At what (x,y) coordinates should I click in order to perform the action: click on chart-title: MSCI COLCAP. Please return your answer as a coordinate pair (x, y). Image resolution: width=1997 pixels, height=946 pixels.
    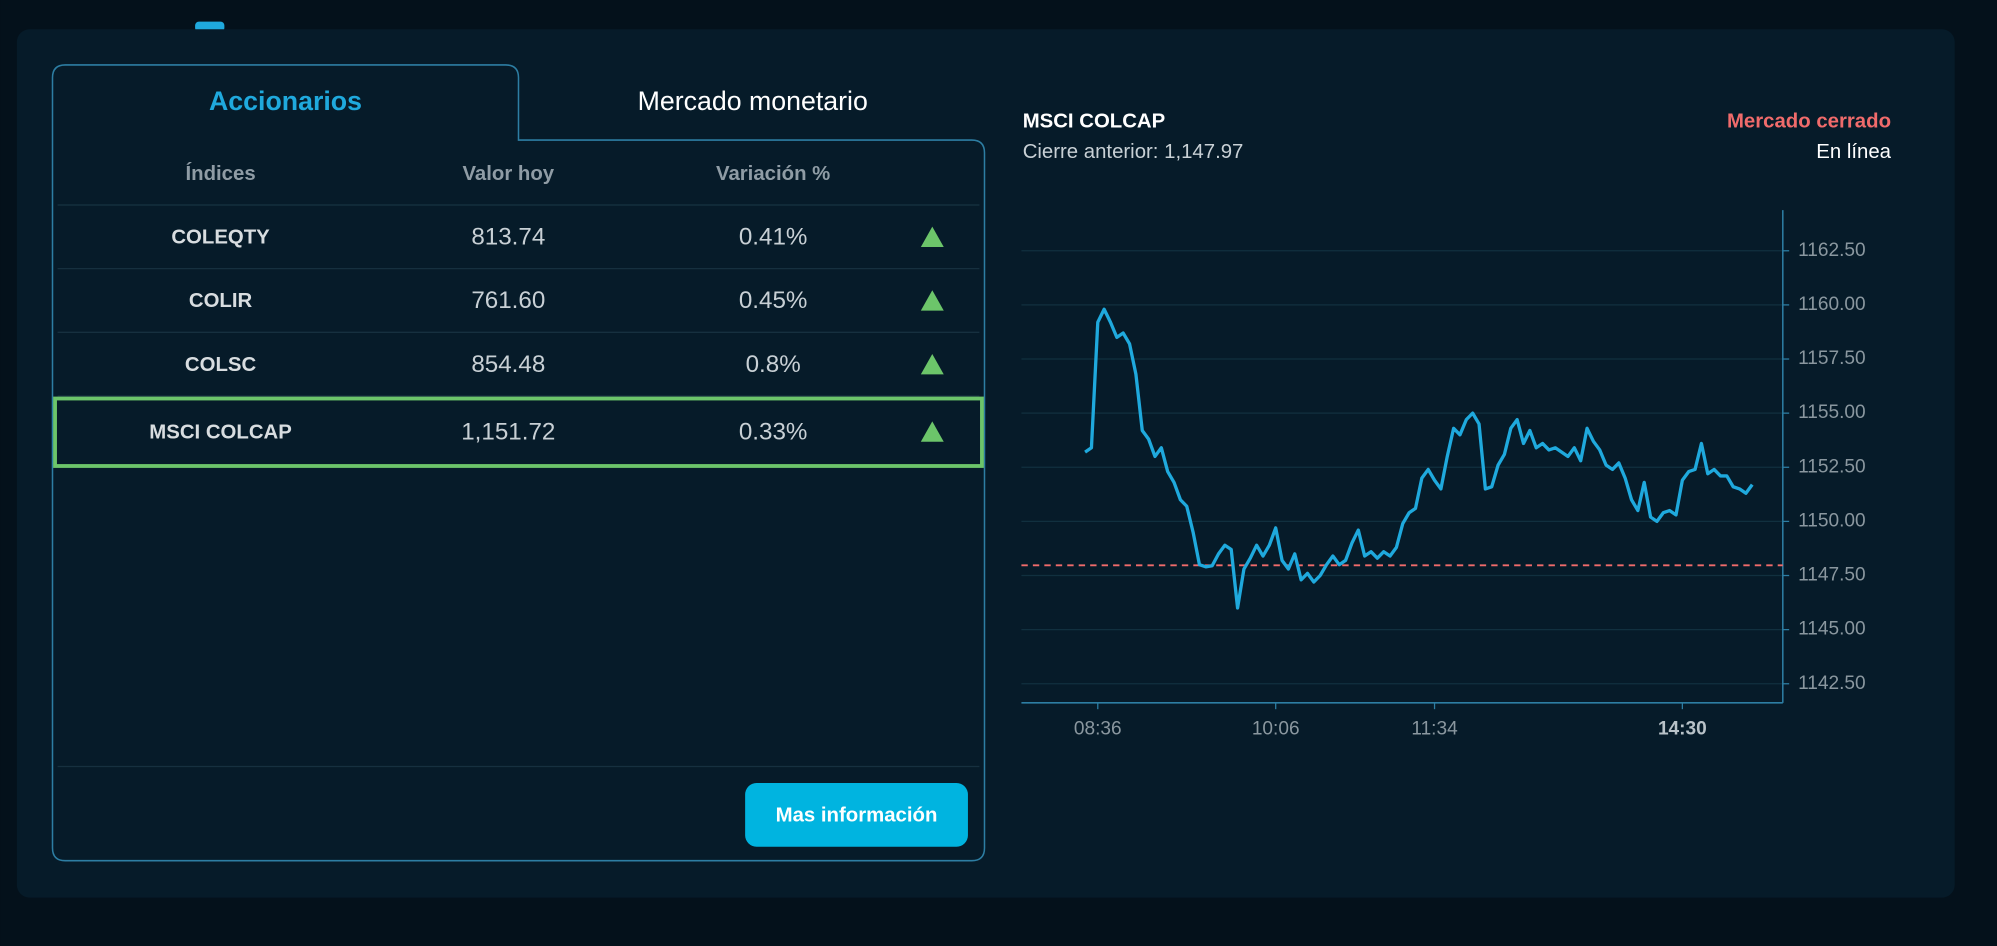
    Looking at the image, I should click on (1094, 122).